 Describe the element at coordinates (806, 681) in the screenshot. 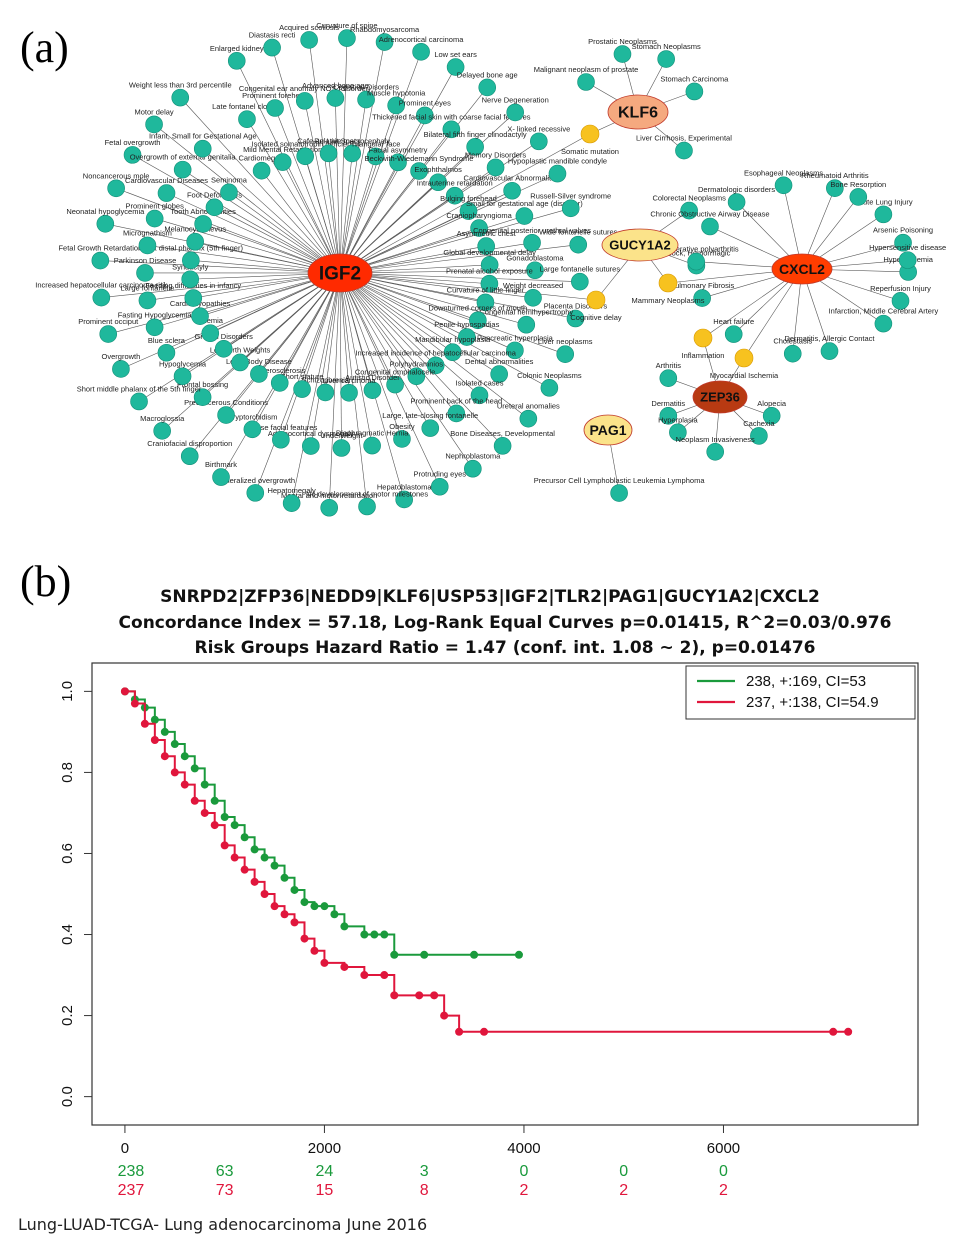

I see `legend-label-0: 238, +:169, CI=53` at that location.